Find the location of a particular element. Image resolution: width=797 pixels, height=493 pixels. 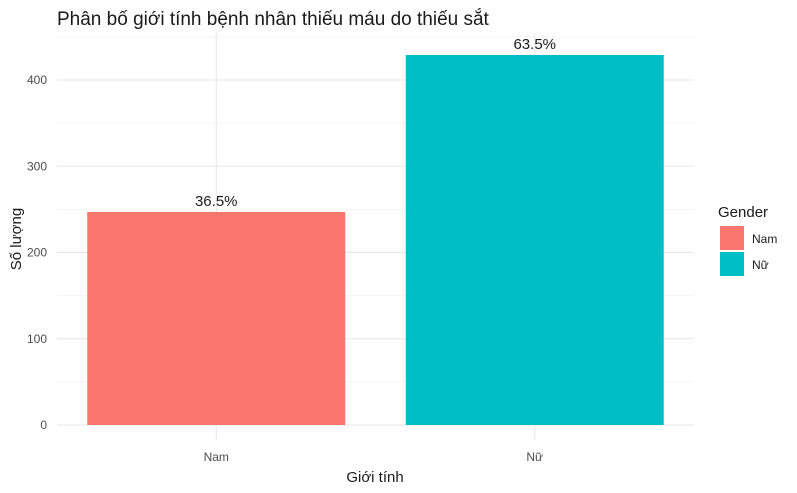

x-axis-tick-labels: Nam Nữ is located at coordinates (374, 457).